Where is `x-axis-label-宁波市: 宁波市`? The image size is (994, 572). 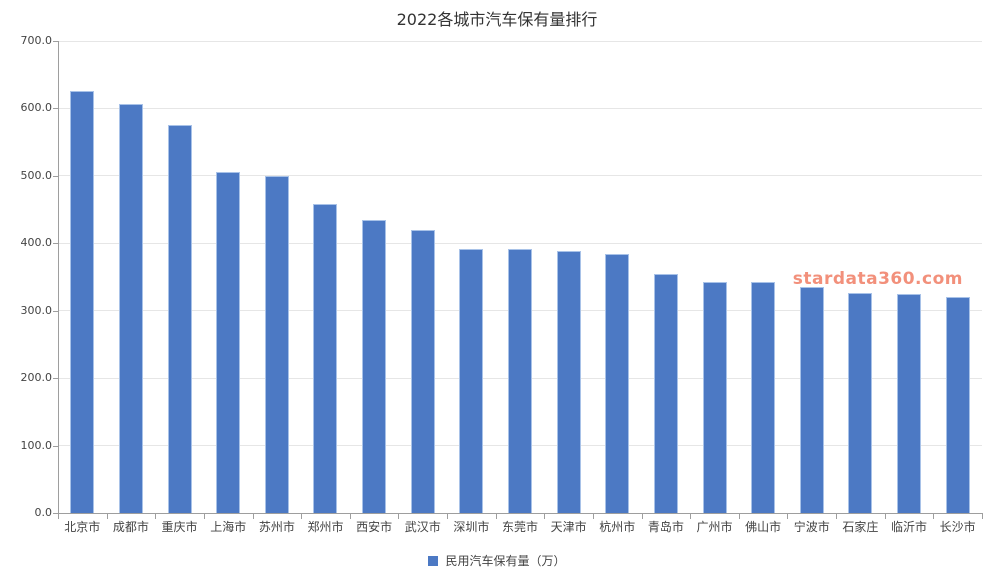
x-axis-label-宁波市: 宁波市 is located at coordinates (811, 527).